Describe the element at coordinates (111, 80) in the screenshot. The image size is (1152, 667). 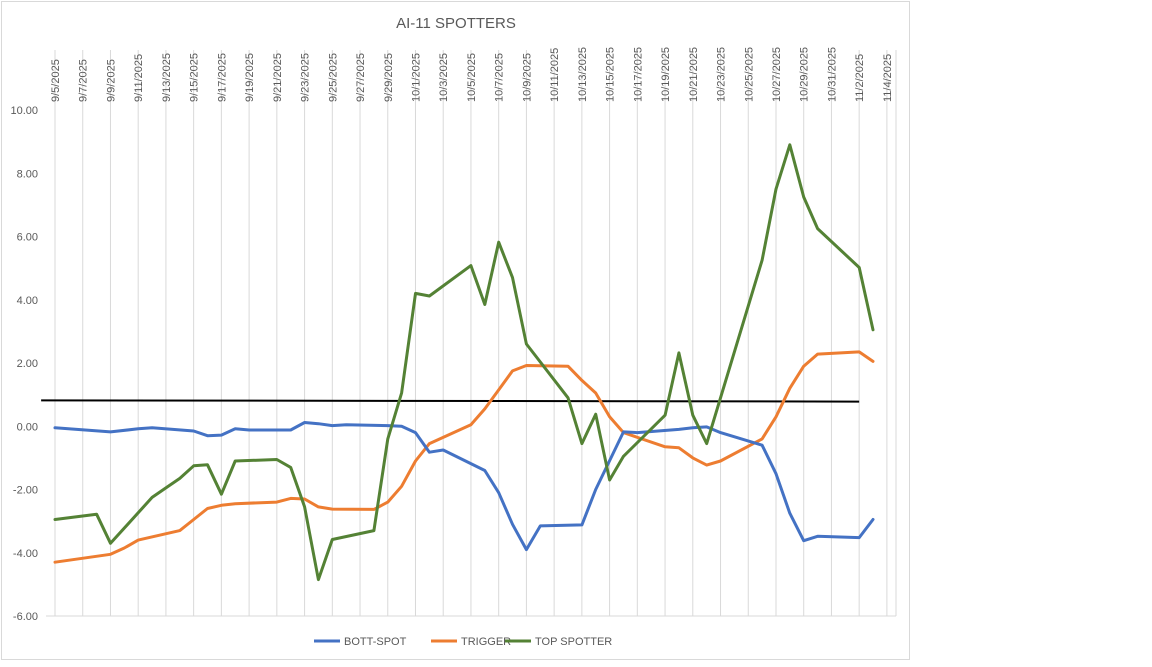
I see `x-tick-label: 9/9/2025` at that location.